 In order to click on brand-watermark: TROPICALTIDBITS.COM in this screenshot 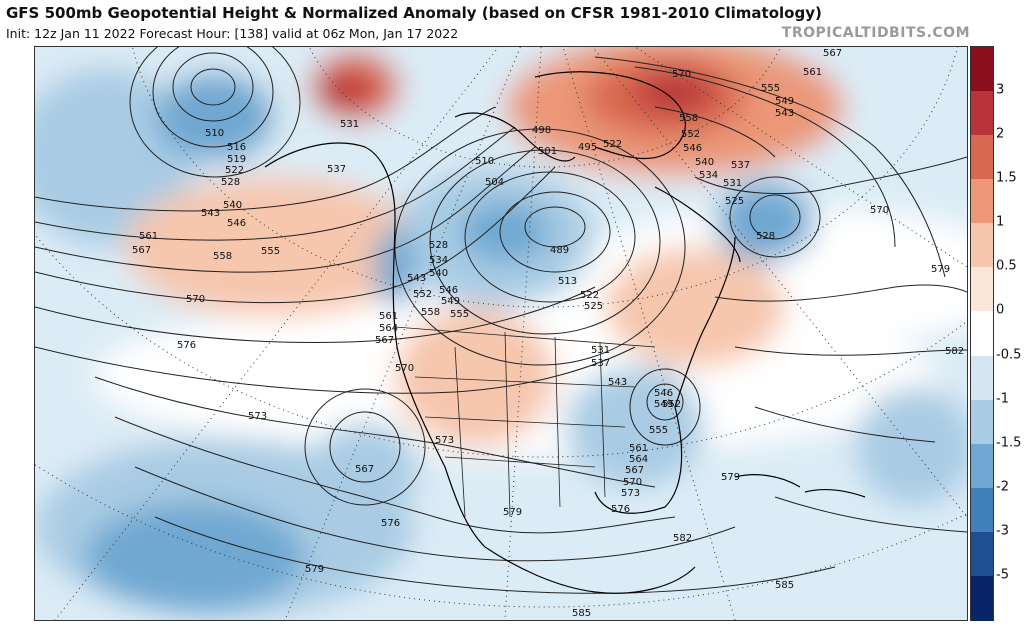, I will do `click(875, 33)`.